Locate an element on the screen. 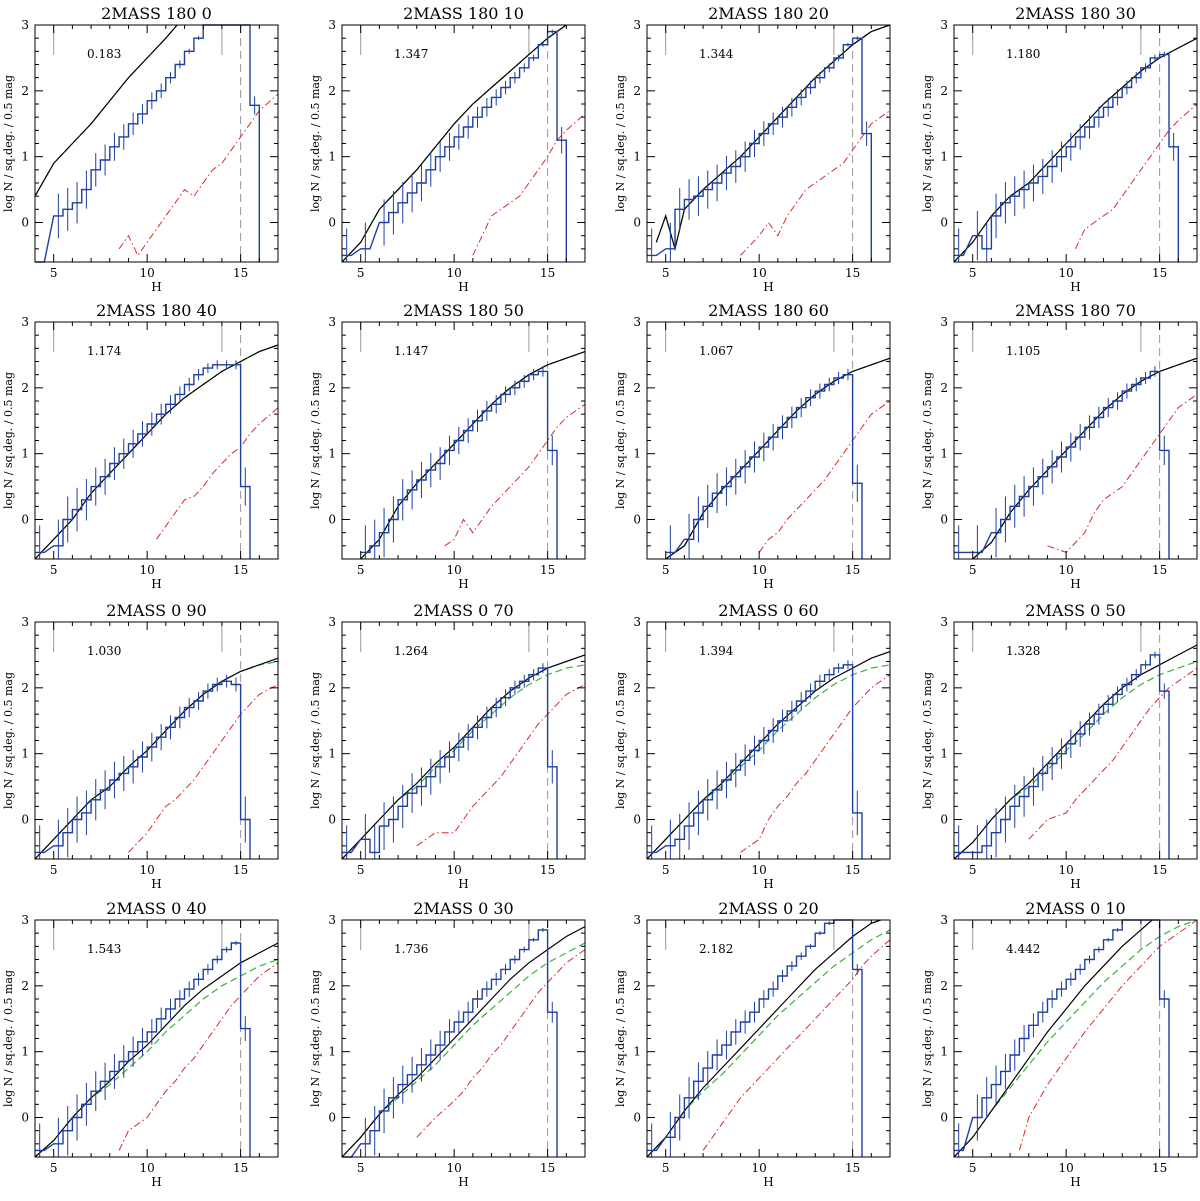 The height and width of the screenshot is (1201, 1200). panel-value: 1.174 is located at coordinates (104, 351).